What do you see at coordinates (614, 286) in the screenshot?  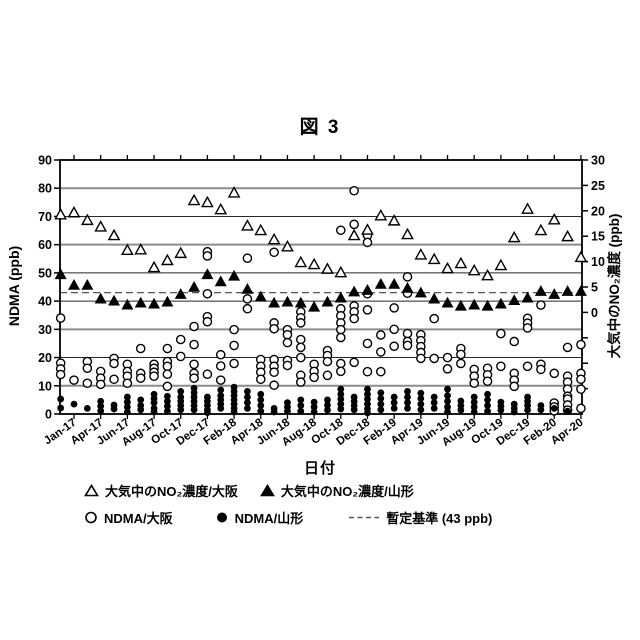 I see `right-axis-title: 大気中のNO₂濃度 (ppb)` at bounding box center [614, 286].